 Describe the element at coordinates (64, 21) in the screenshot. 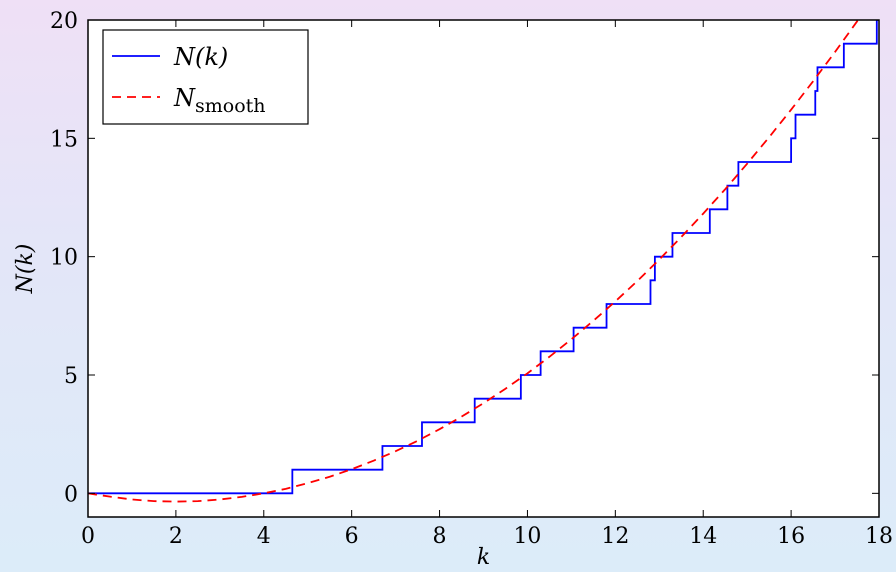

I see `y-tick-label: 20` at that location.